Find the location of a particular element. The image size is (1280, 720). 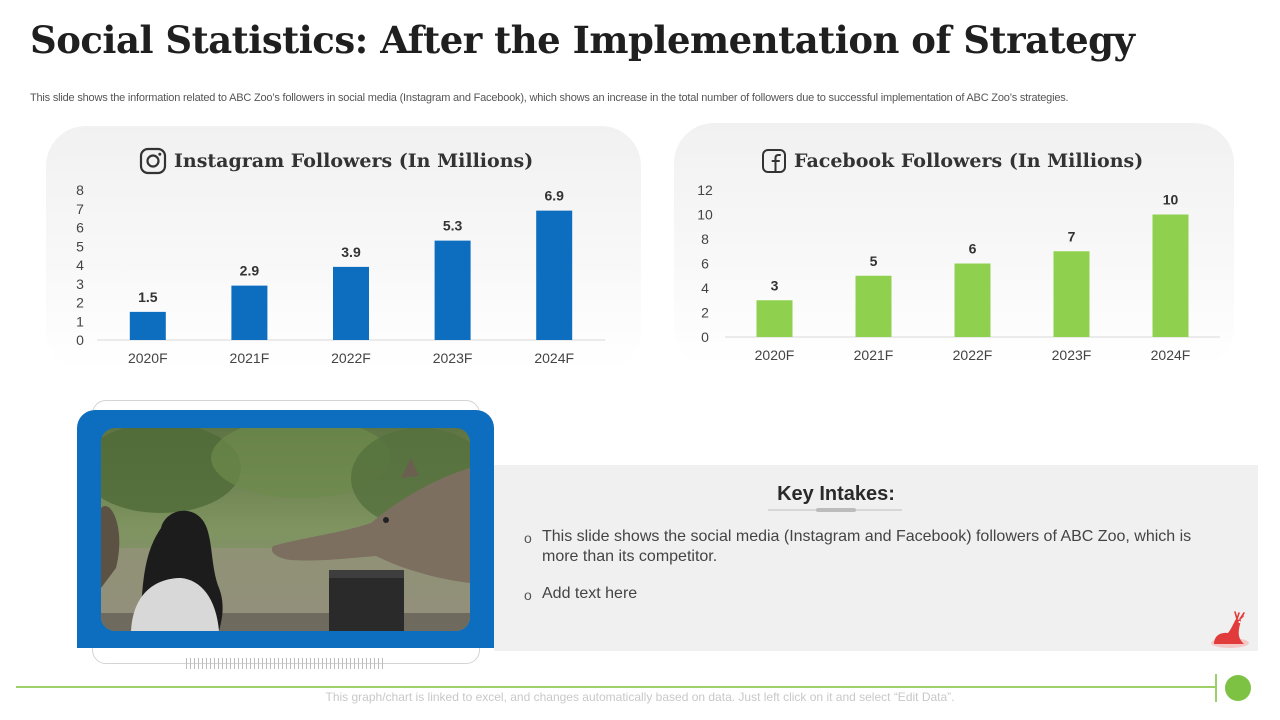

bar-value-label: 7 is located at coordinates (1072, 236).